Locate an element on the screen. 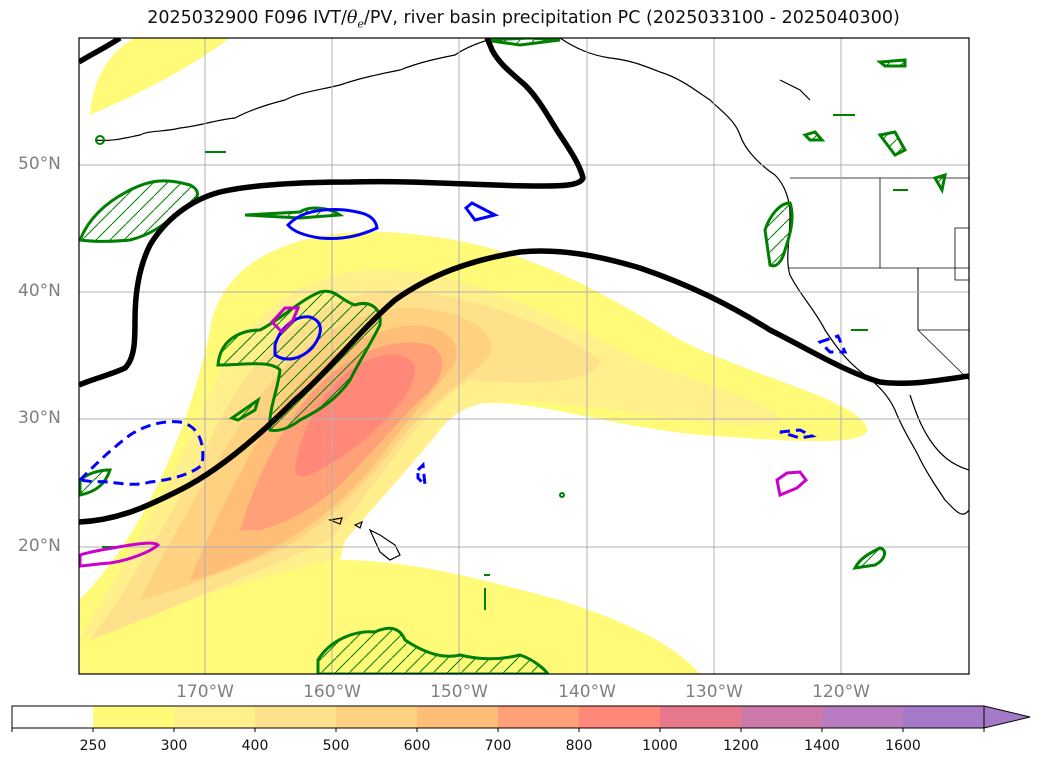 The height and width of the screenshot is (767, 1047). lon-label-120w: 120°W is located at coordinates (841, 692).